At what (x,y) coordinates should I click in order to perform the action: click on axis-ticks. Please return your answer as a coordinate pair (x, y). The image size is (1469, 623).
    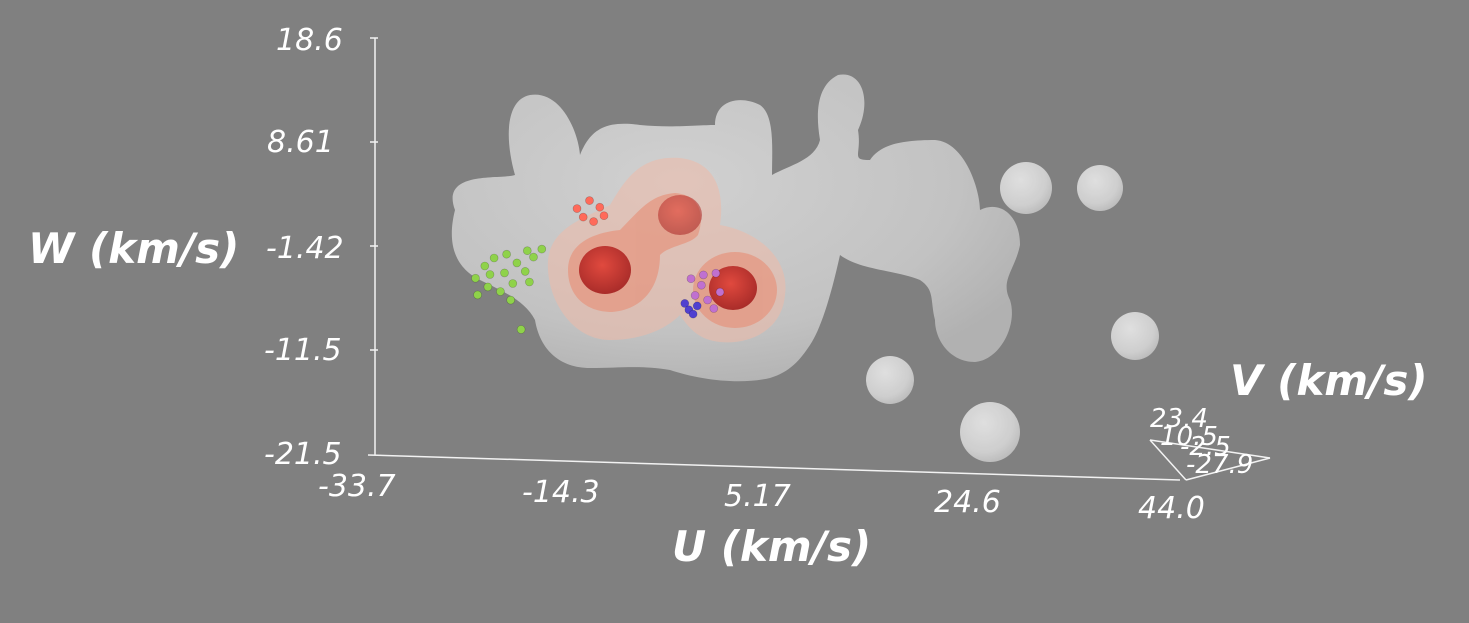
    Looking at the image, I should click on (374, 194).